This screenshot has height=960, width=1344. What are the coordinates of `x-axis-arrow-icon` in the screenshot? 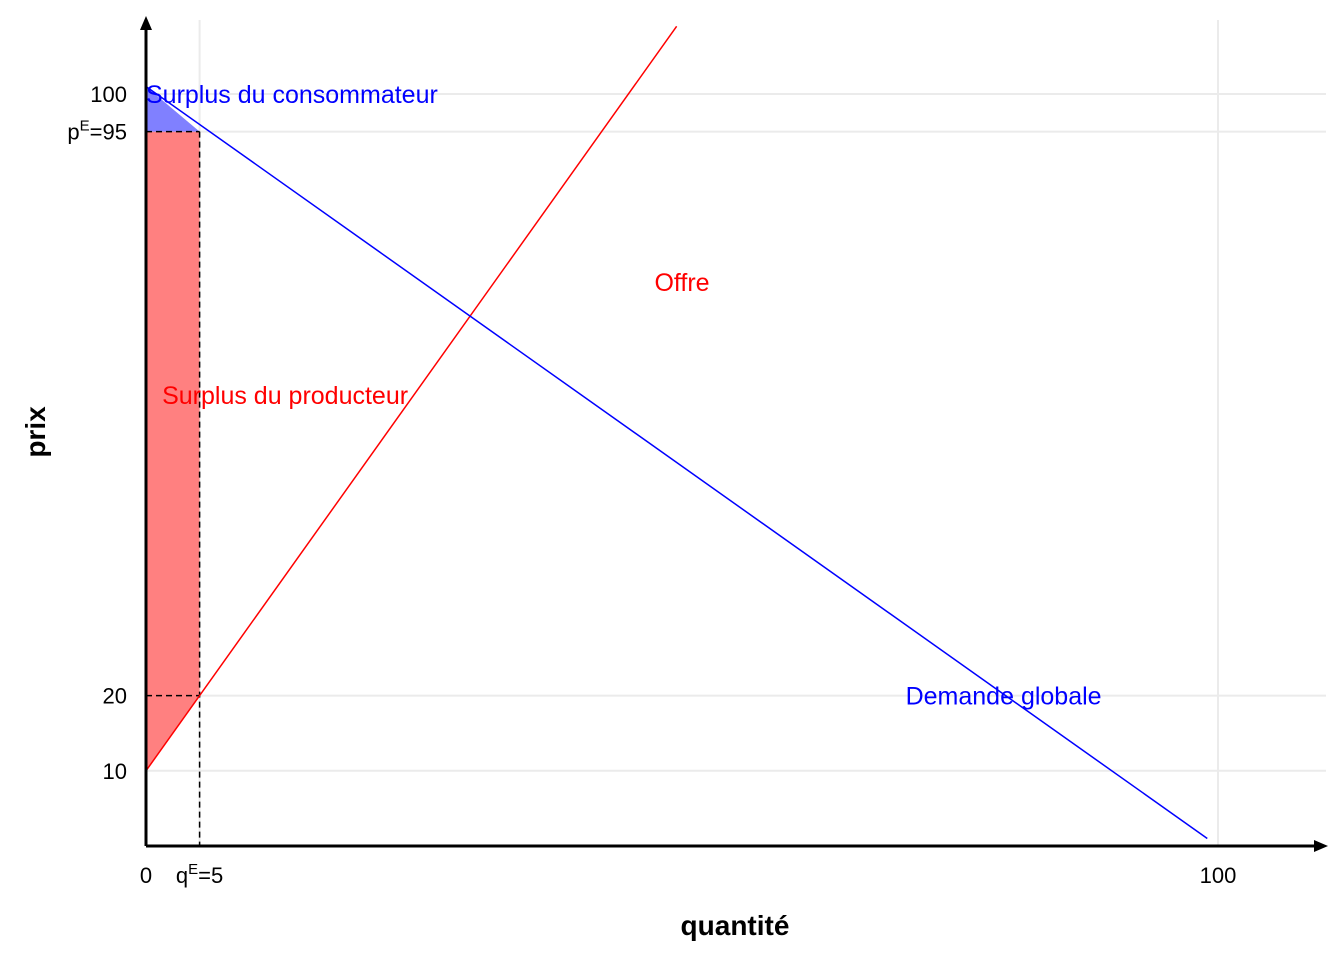 It's located at (1321, 846).